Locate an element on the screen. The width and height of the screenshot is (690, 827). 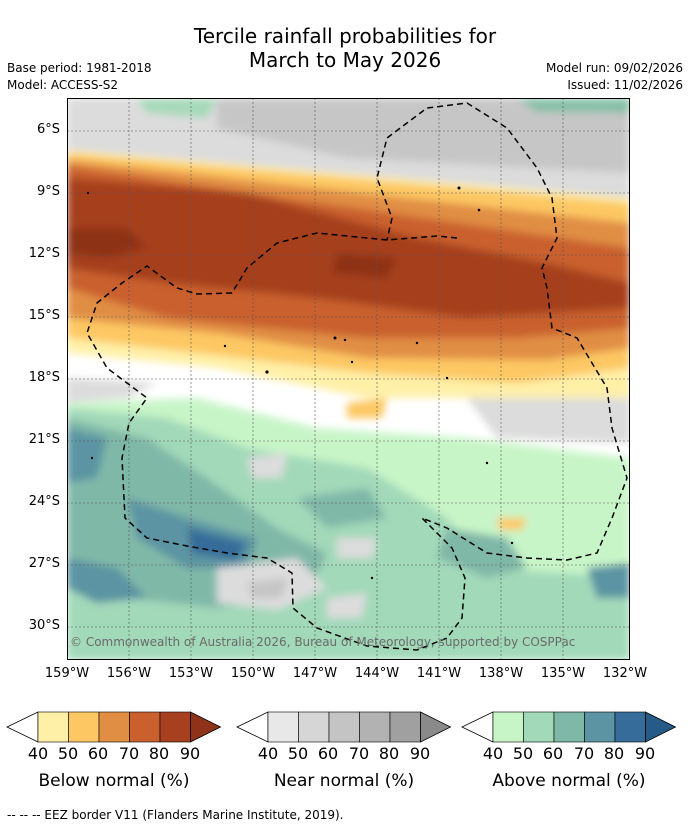
lon-label: 147°W is located at coordinates (315, 673).